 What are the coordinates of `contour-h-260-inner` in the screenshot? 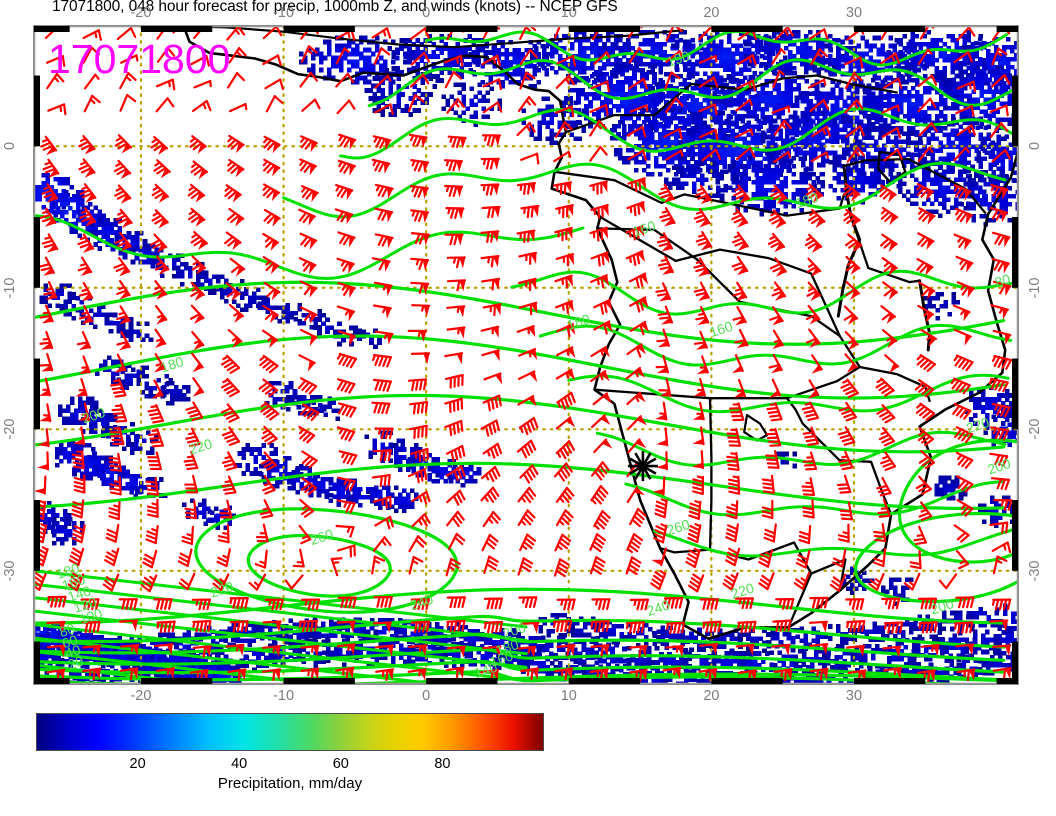 It's located at (319, 565).